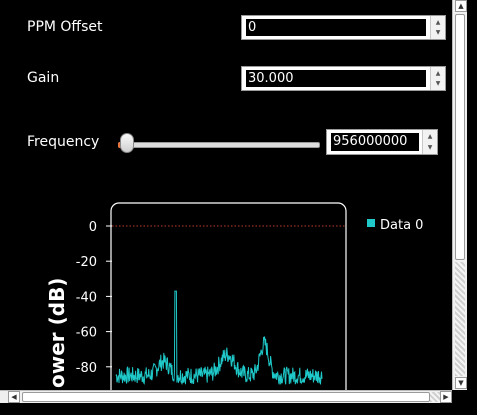 This screenshot has width=477, height=415. I want to click on bottom-edge, so click(238, 409).